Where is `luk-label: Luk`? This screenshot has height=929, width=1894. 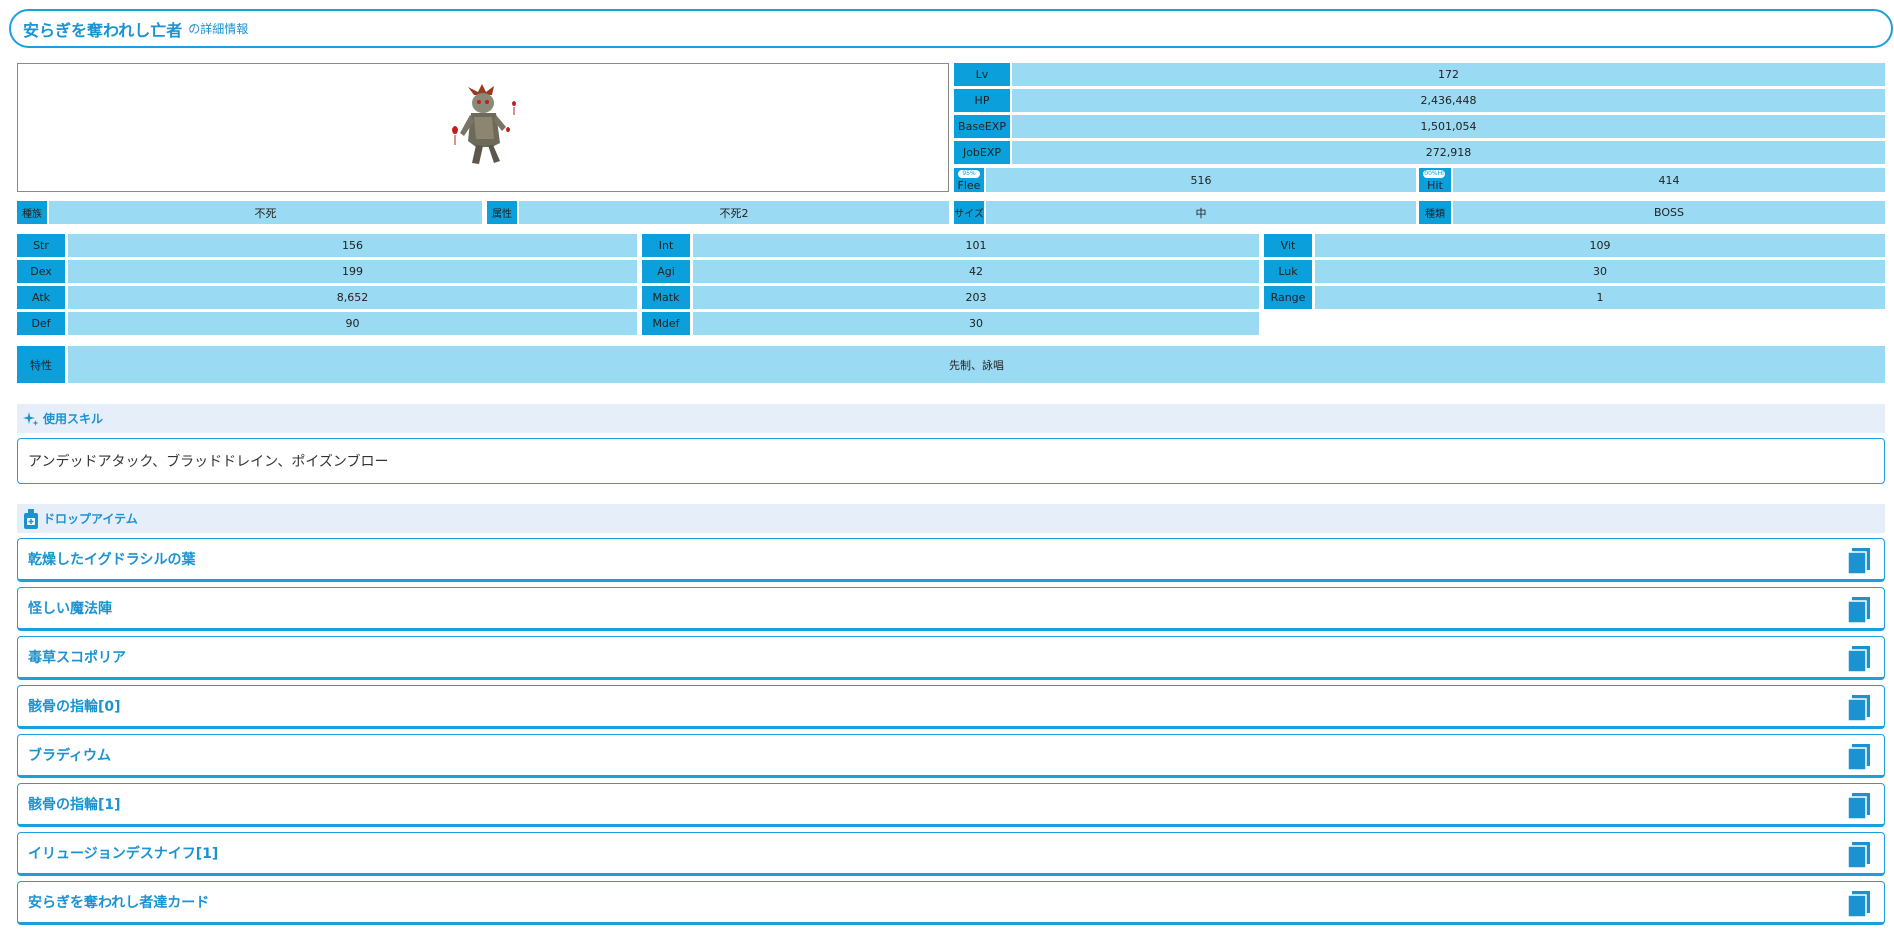 luk-label: Luk is located at coordinates (1288, 271).